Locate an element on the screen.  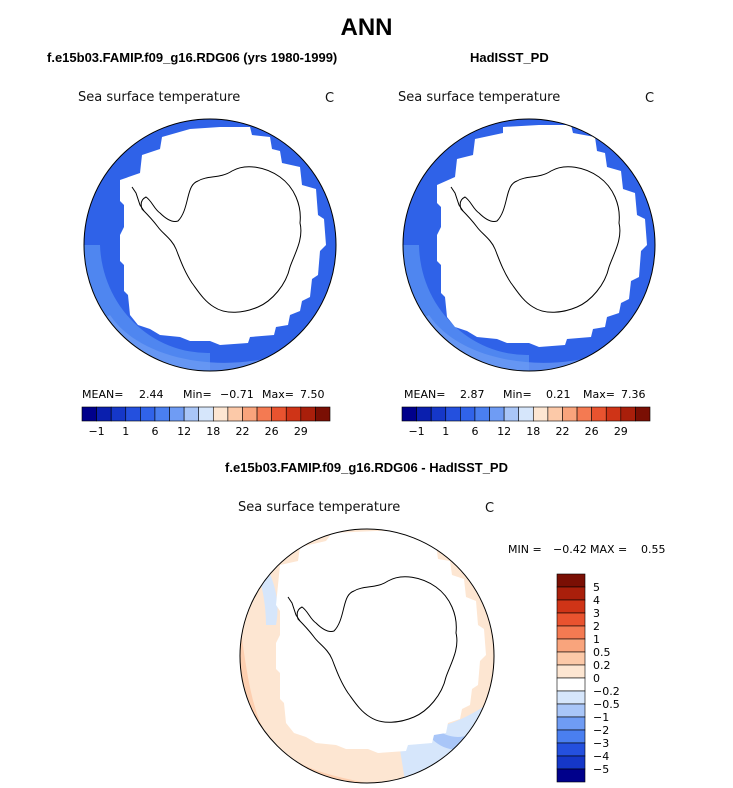
panel-2-colorbar: −1 1 6 12 18 22 26 29 is located at coordinates (526, 422).